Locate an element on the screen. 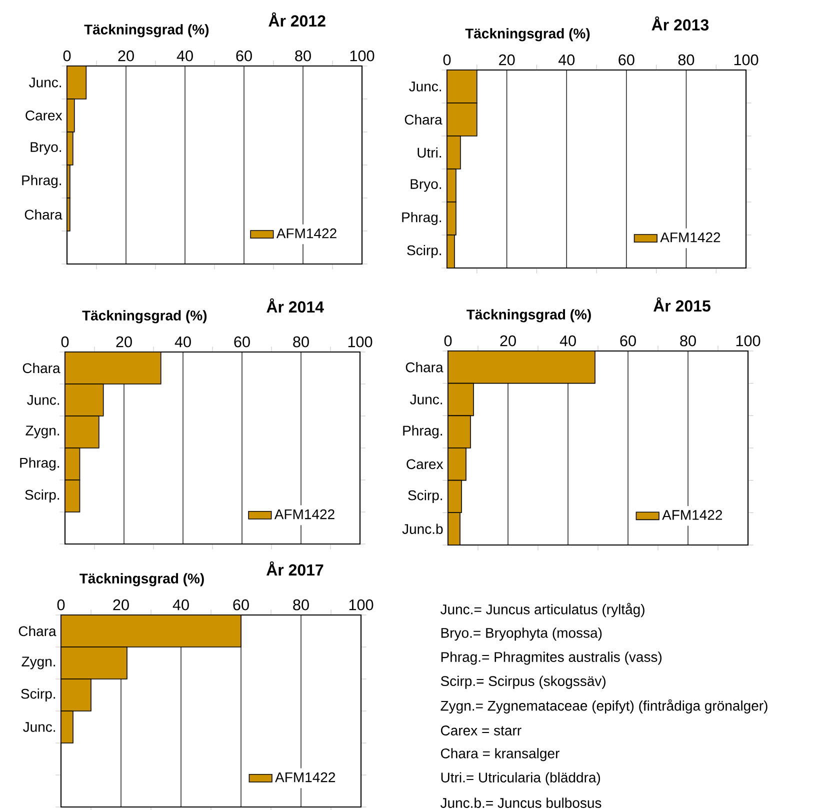 This screenshot has width=837, height=810. chart-title: År 2017 is located at coordinates (295, 568).